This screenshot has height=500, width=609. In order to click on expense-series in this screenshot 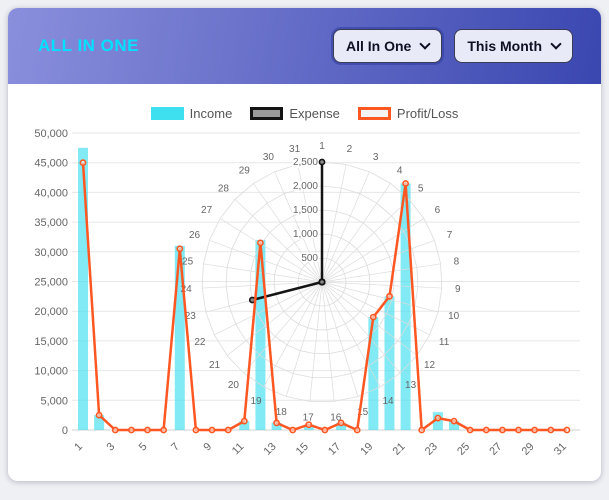, I will do `click(287, 231)`.